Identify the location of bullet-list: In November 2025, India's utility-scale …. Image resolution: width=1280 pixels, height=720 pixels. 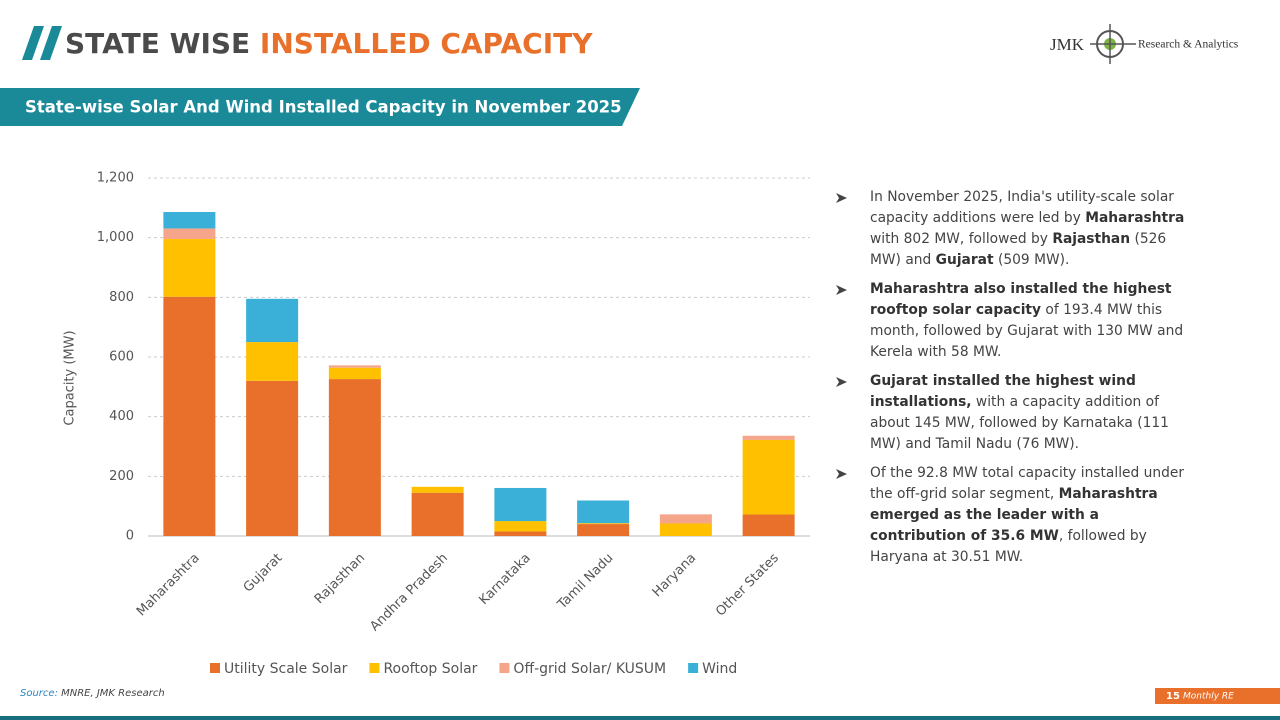
(1011, 381).